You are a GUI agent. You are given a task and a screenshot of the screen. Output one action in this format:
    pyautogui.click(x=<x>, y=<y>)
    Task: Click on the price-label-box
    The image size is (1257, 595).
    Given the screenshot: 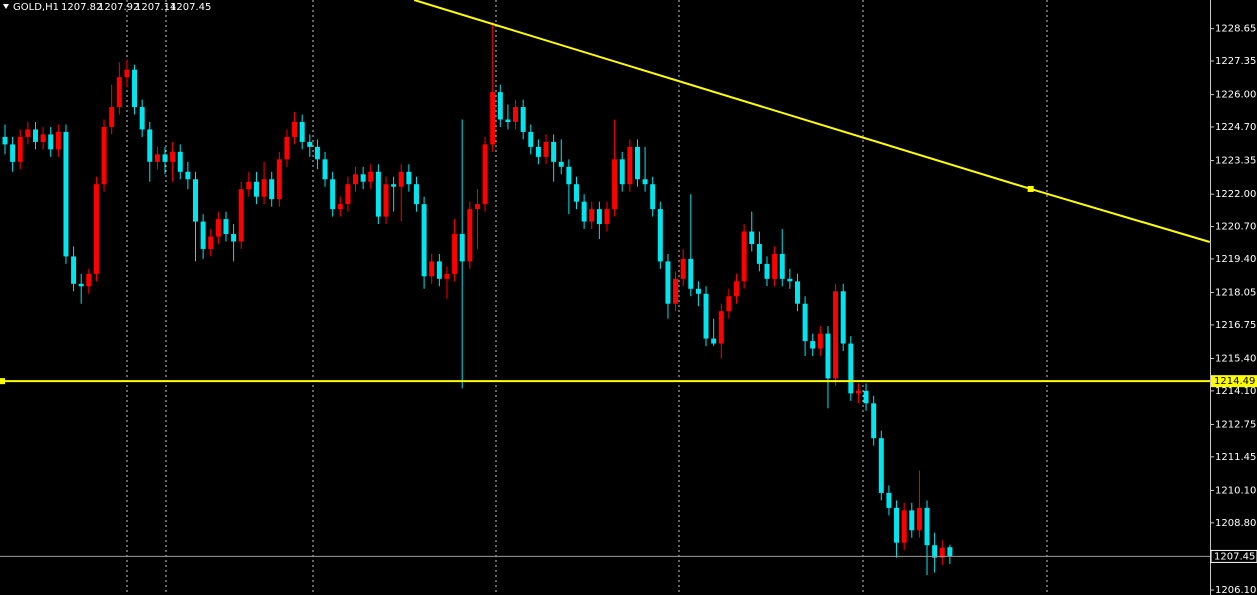 What is the action you would take?
    pyautogui.click(x=1233, y=556)
    